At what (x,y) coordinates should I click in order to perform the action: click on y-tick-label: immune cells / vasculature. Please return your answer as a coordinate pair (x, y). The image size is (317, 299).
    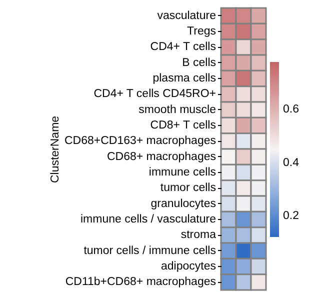
    Looking at the image, I should click on (148, 220).